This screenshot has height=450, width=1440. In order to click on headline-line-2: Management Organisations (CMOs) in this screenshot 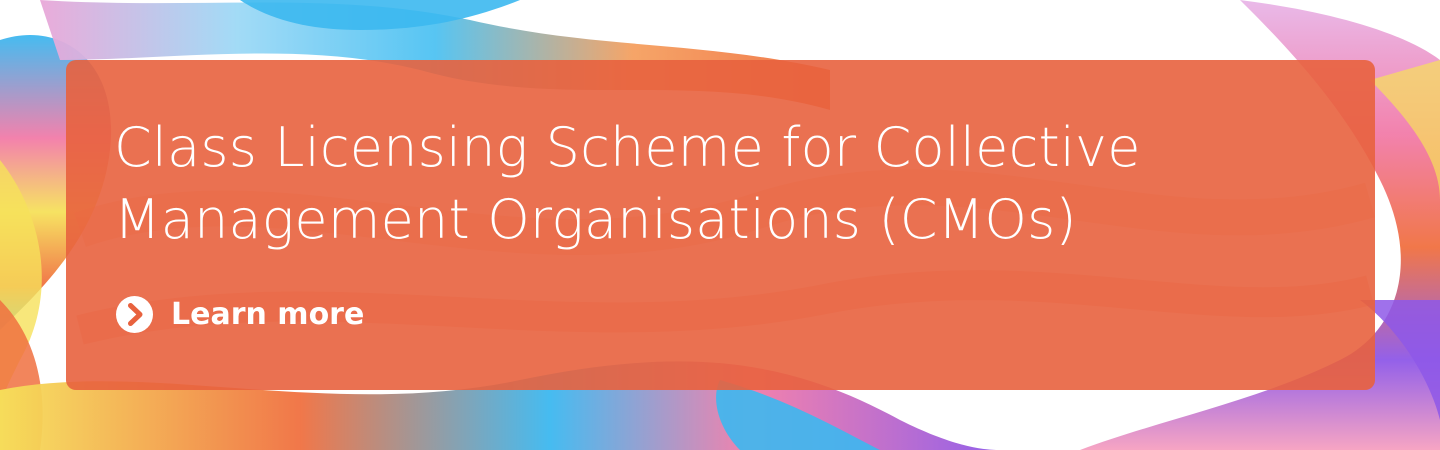, I will do `click(595, 219)`.